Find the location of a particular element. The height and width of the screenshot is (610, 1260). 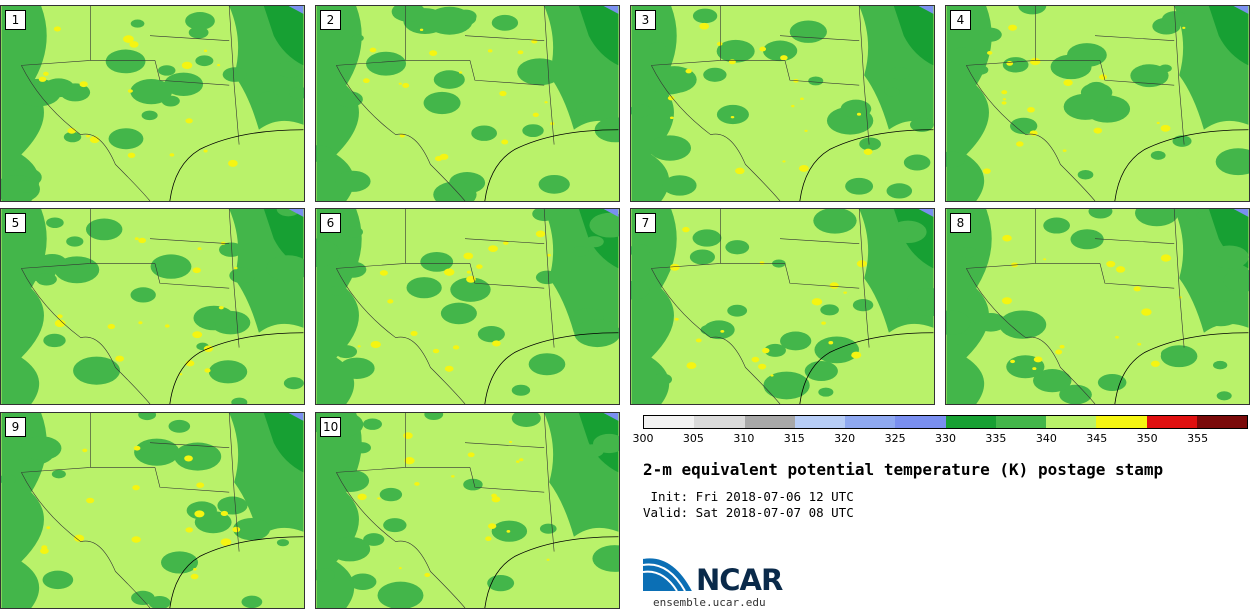

postage-stamp-panel: 8 is located at coordinates (1097, 306).